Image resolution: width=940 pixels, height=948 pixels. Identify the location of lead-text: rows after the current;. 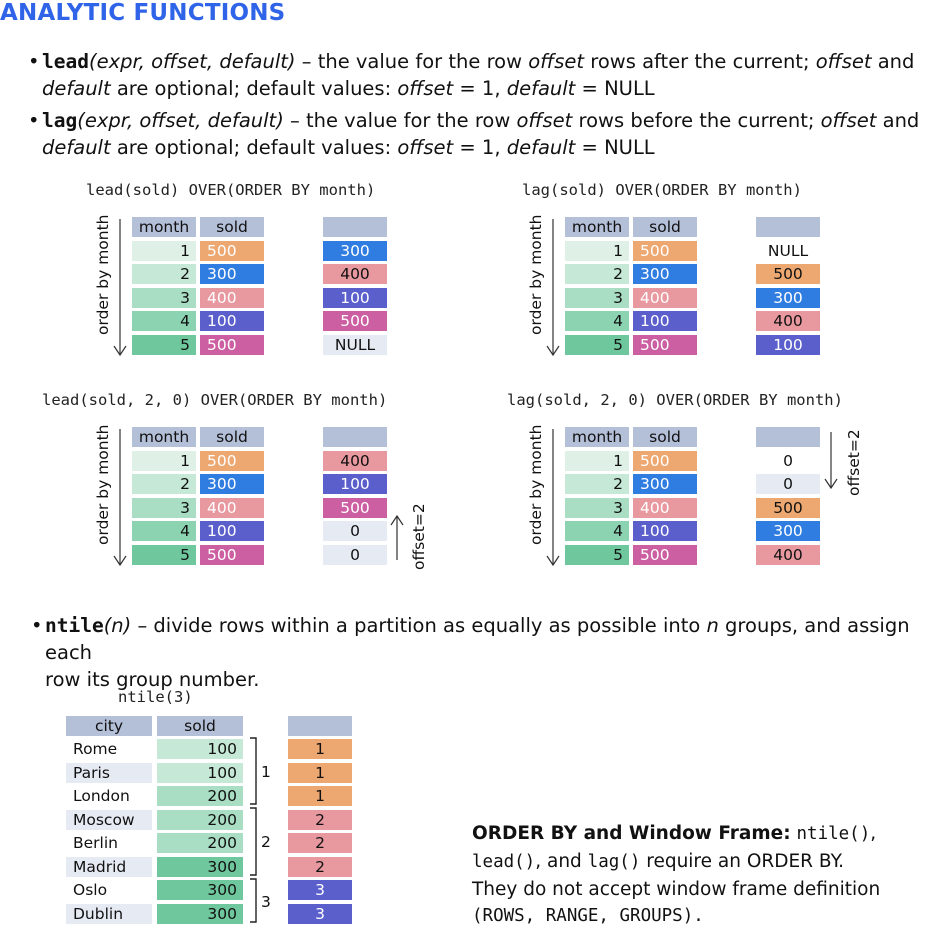
(700, 61).